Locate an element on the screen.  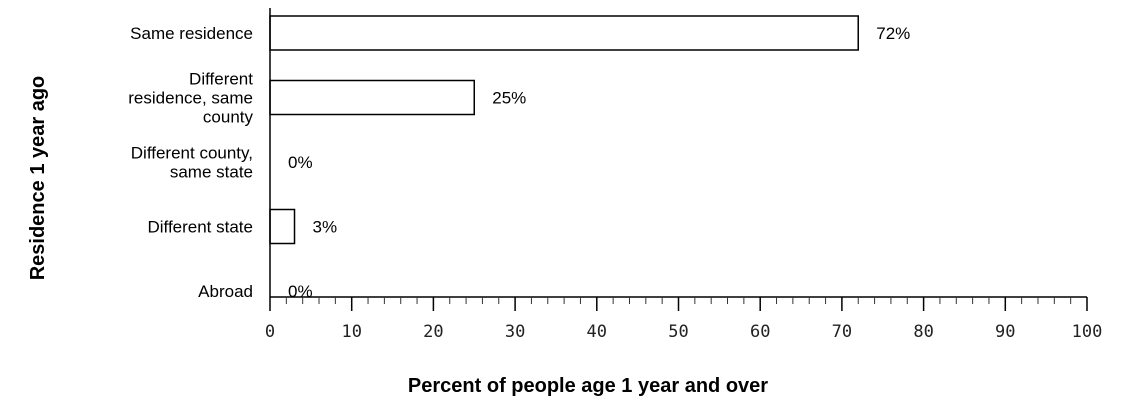
category-label: Same residence is located at coordinates (191, 33).